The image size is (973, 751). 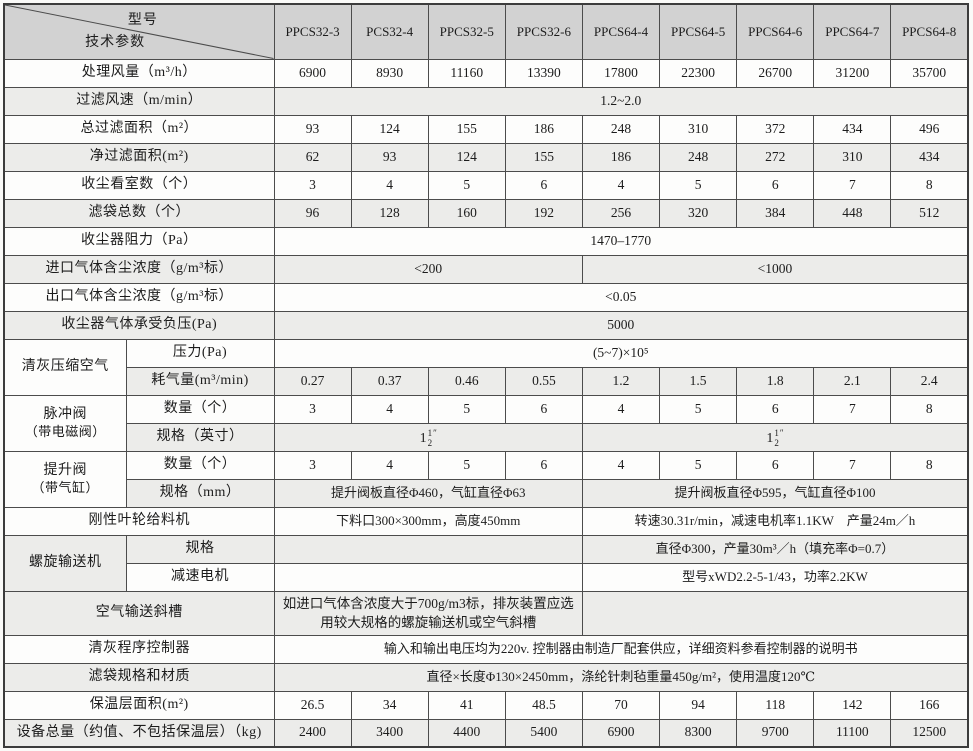 What do you see at coordinates (65, 487) in the screenshot?
I see `group-label-line: （带气缸）` at bounding box center [65, 487].